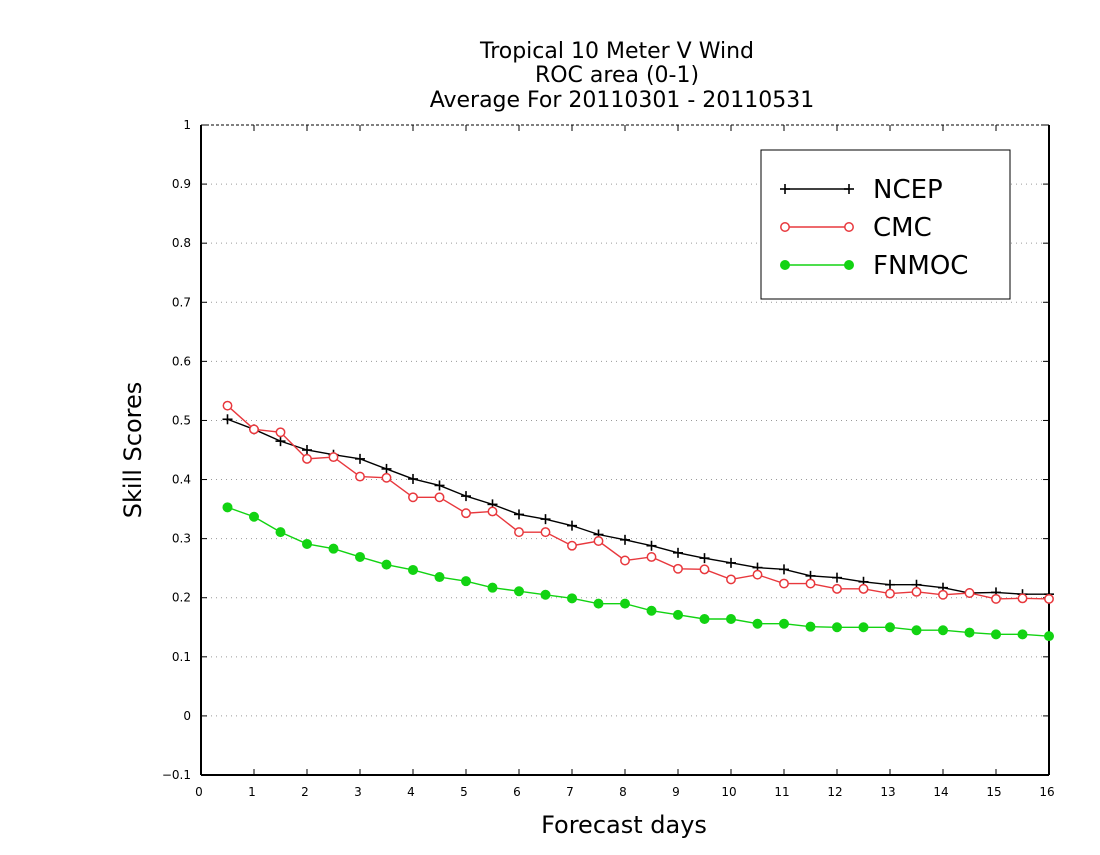 The width and height of the screenshot is (1100, 855). What do you see at coordinates (181, 302) in the screenshot?
I see `y-tick-label: 0.7` at bounding box center [181, 302].